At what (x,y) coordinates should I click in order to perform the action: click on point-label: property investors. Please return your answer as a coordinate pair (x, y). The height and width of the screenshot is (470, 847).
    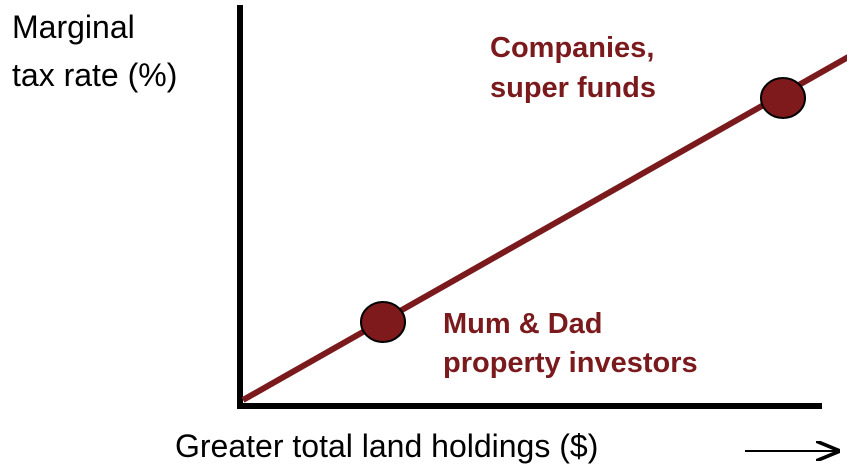
    Looking at the image, I should click on (570, 363).